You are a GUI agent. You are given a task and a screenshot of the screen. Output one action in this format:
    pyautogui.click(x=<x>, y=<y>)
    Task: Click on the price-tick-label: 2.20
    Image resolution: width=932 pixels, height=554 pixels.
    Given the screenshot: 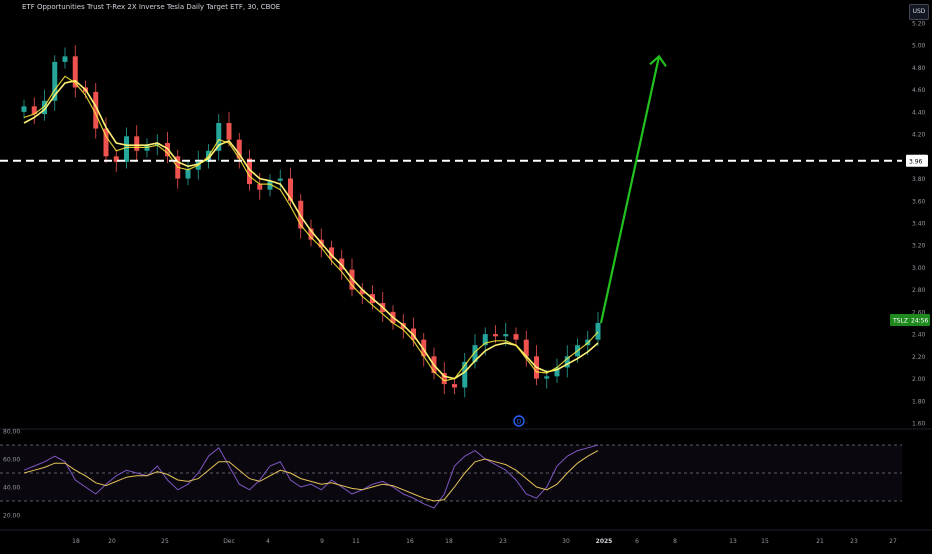 What is the action you would take?
    pyautogui.click(x=919, y=357)
    